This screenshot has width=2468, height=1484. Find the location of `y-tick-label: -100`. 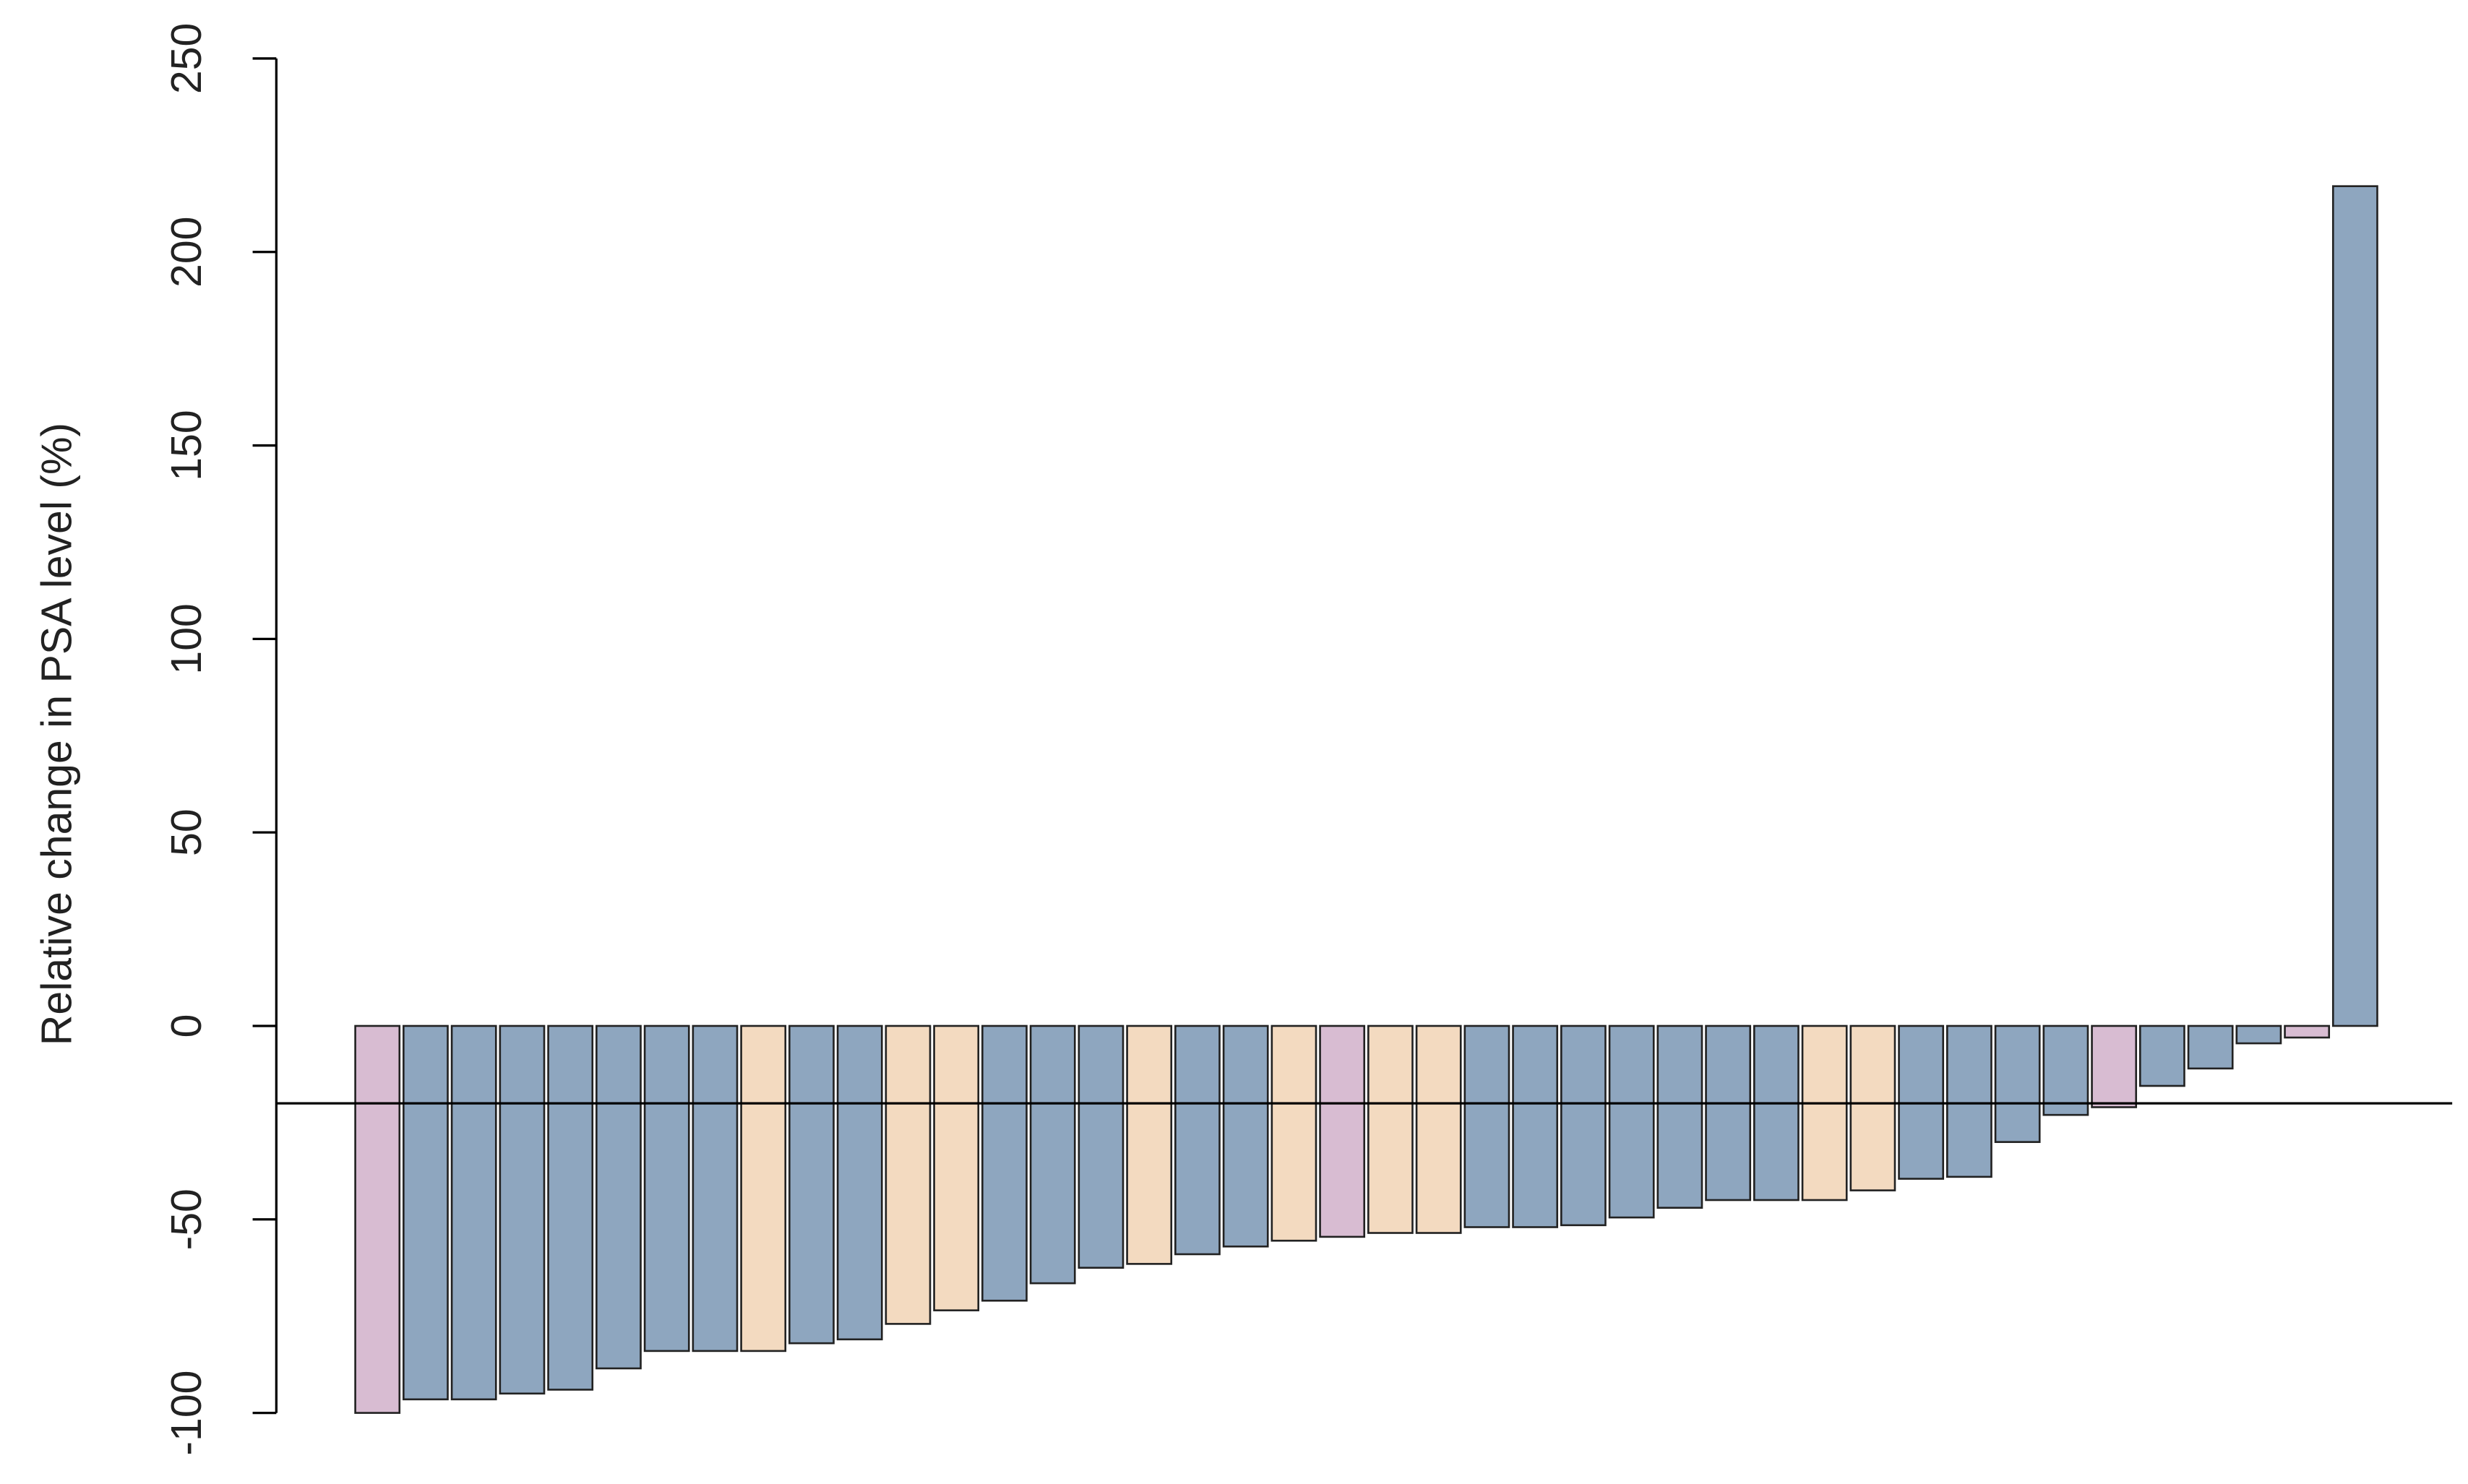

y-tick-label: -100 is located at coordinates (187, 1413).